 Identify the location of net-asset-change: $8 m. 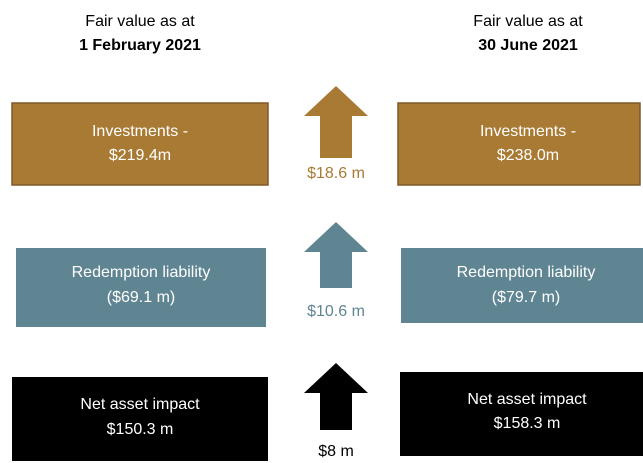
(336, 451).